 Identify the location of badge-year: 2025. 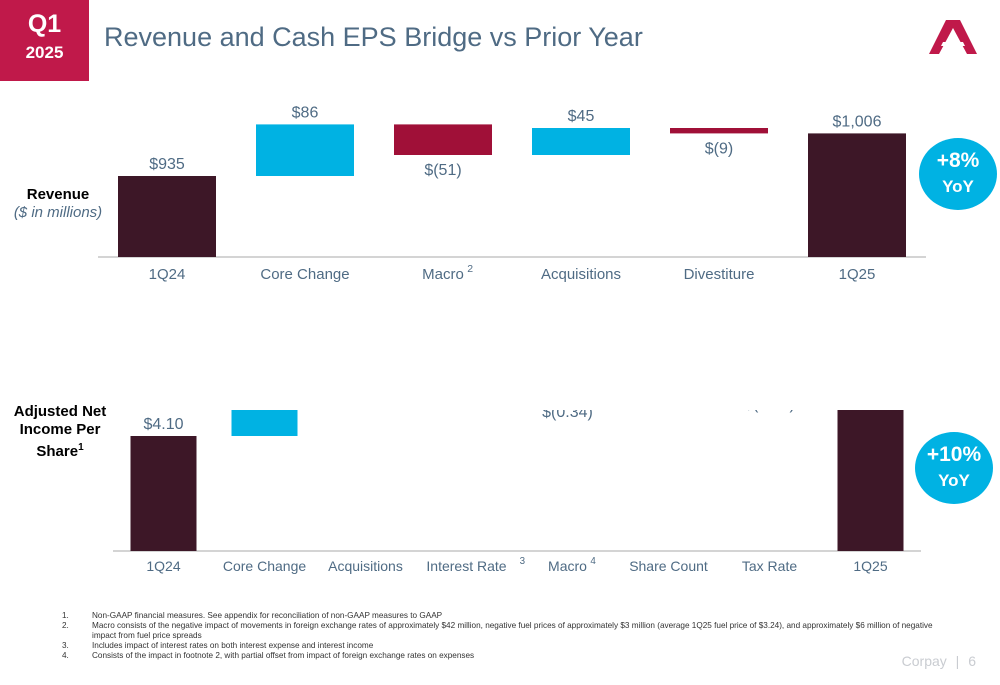
(44, 52).